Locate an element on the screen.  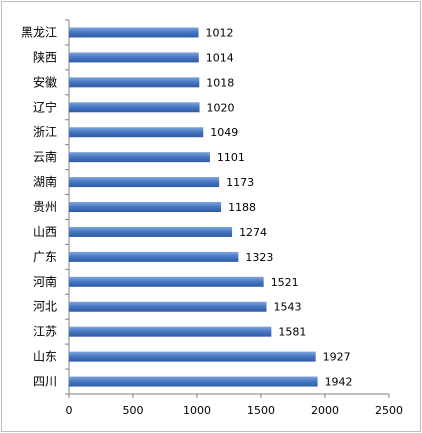
value-label: 1581 is located at coordinates (292, 332).